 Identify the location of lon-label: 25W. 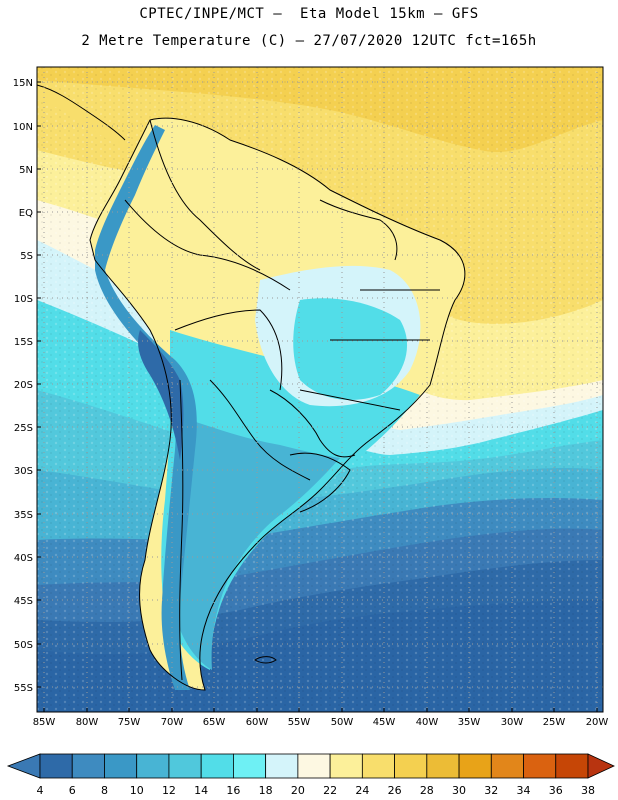
(554, 722).